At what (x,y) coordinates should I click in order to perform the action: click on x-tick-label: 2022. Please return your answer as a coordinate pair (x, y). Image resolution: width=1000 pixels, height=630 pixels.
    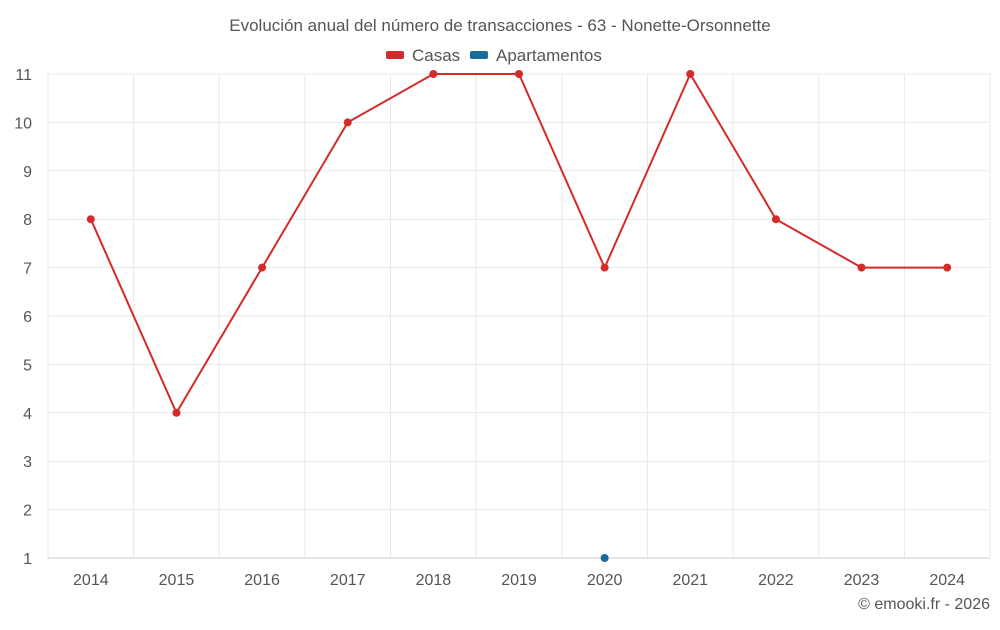
    Looking at the image, I should click on (776, 580).